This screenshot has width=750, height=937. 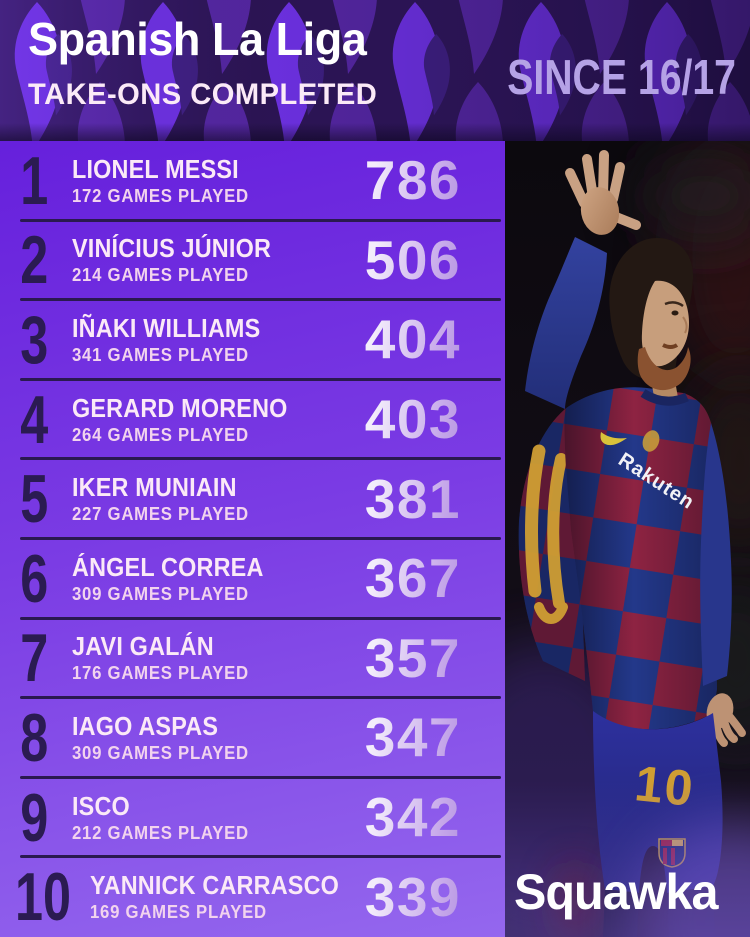 I want to click on collar, so click(x=664, y=397).